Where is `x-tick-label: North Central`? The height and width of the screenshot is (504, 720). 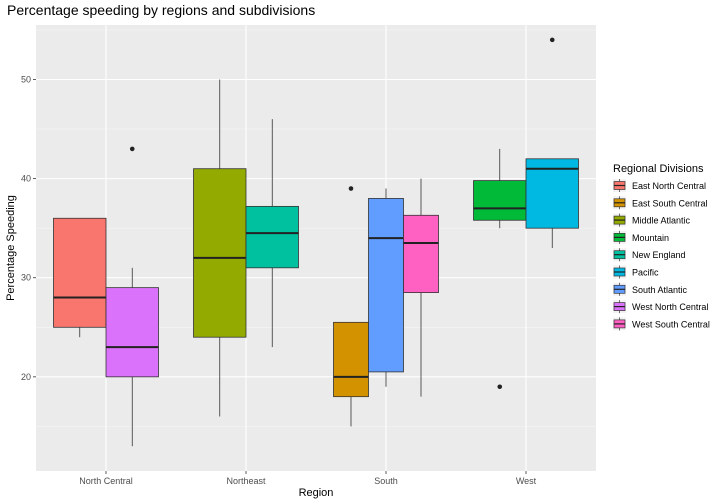 x-tick-label: North Central is located at coordinates (106, 481).